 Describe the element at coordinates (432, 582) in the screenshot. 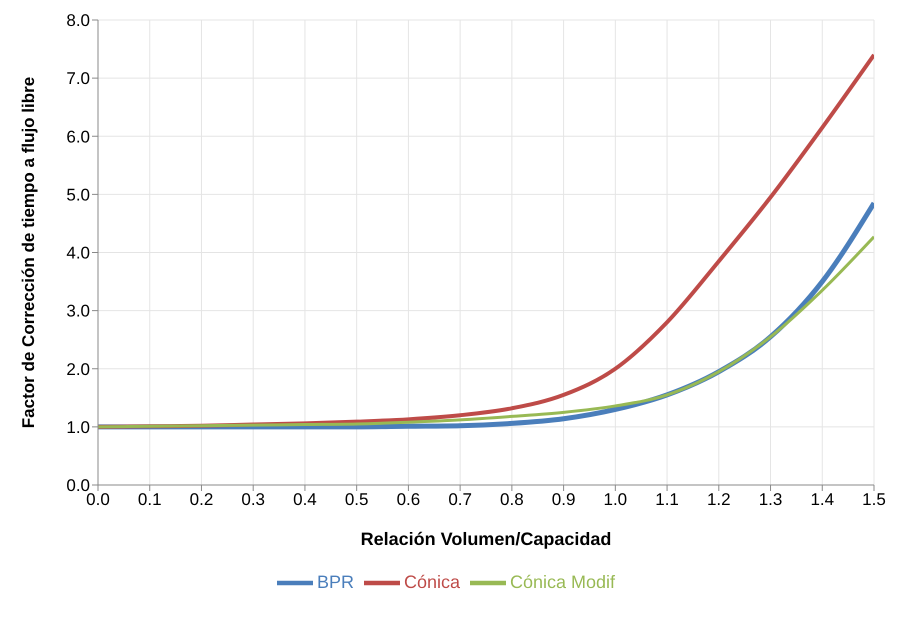

I see `legend-label: Cónica` at that location.